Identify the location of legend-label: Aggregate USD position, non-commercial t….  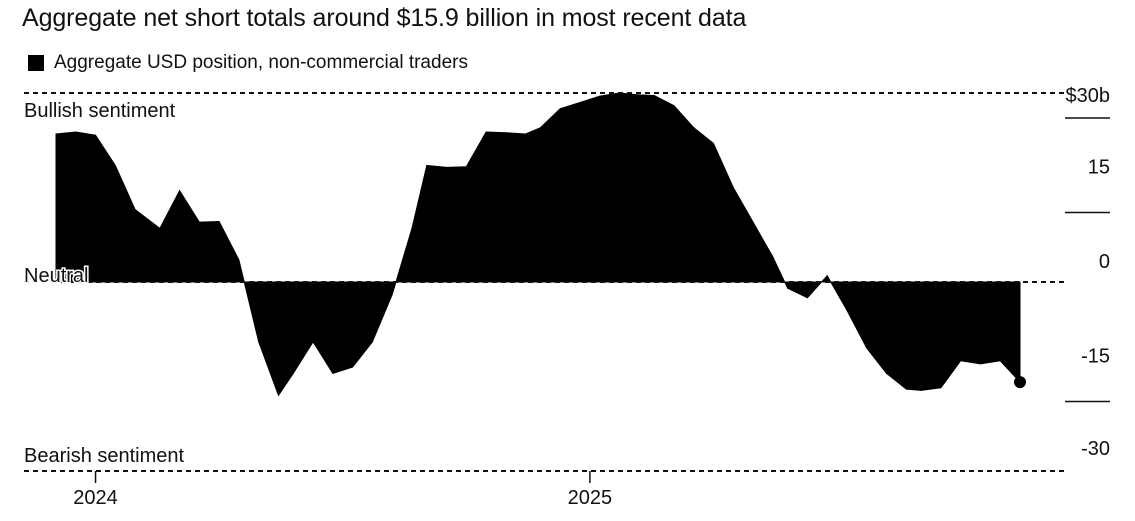
(261, 62).